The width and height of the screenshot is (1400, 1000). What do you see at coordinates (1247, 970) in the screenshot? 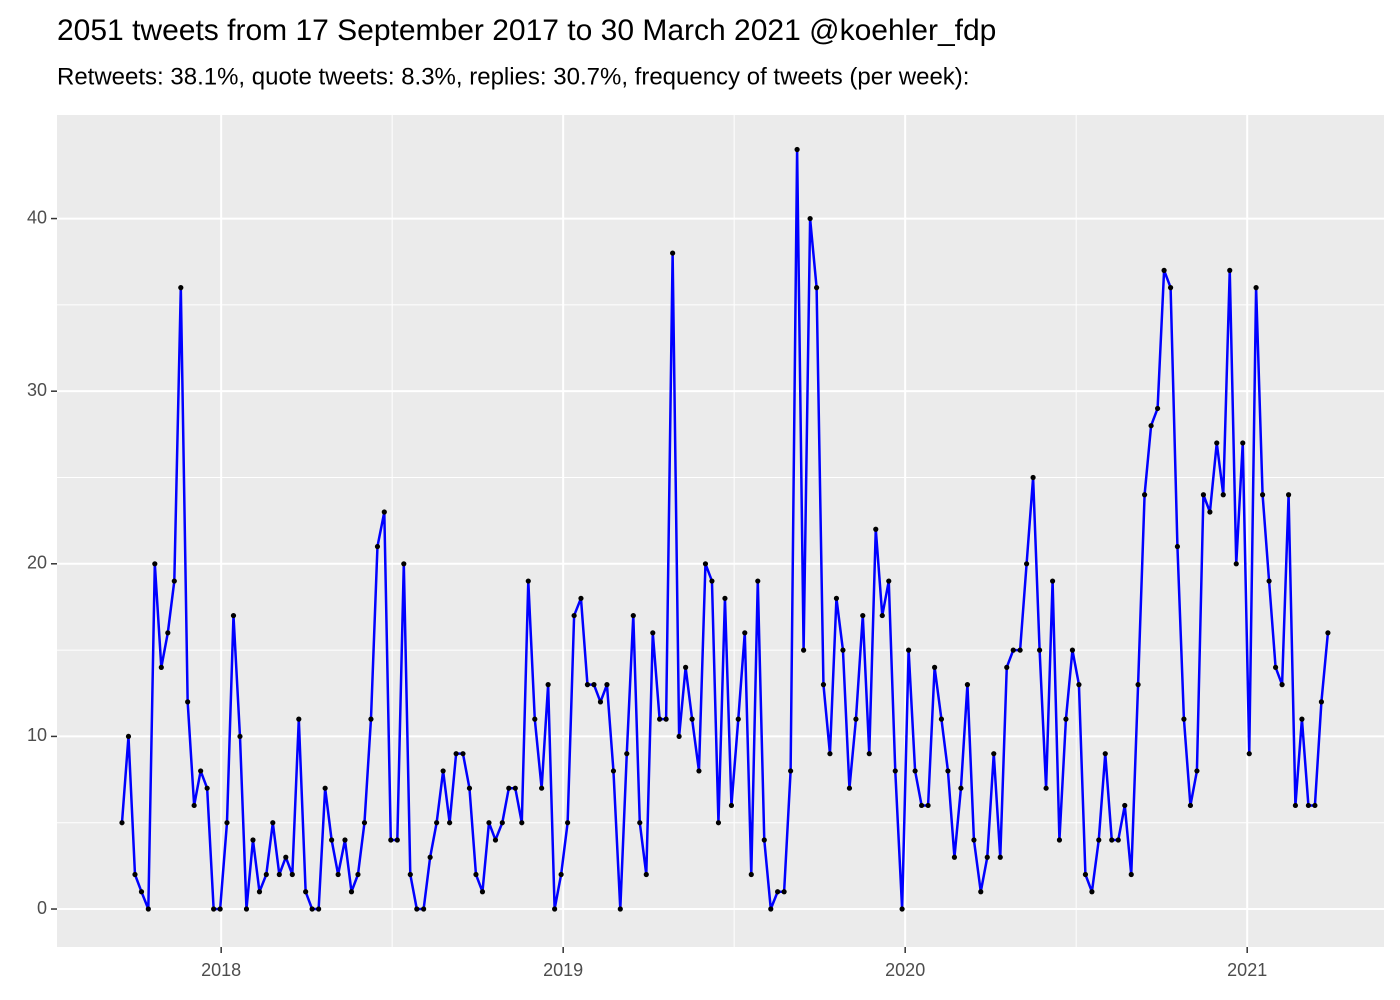
I see `x-tick-label: 2021` at bounding box center [1247, 970].